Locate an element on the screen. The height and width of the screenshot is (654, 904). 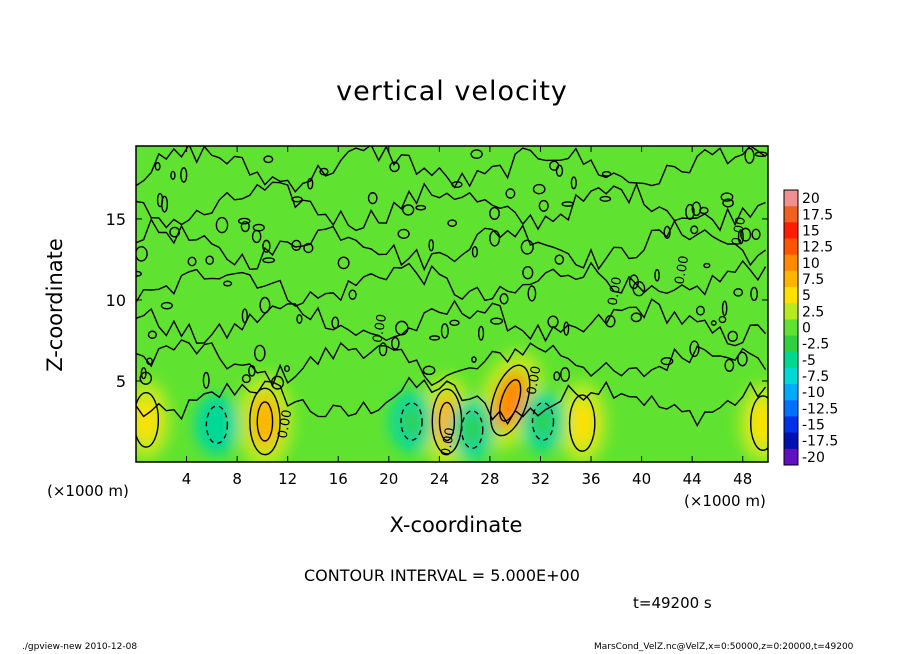
colorbar-label: -2.5 is located at coordinates (815, 345).